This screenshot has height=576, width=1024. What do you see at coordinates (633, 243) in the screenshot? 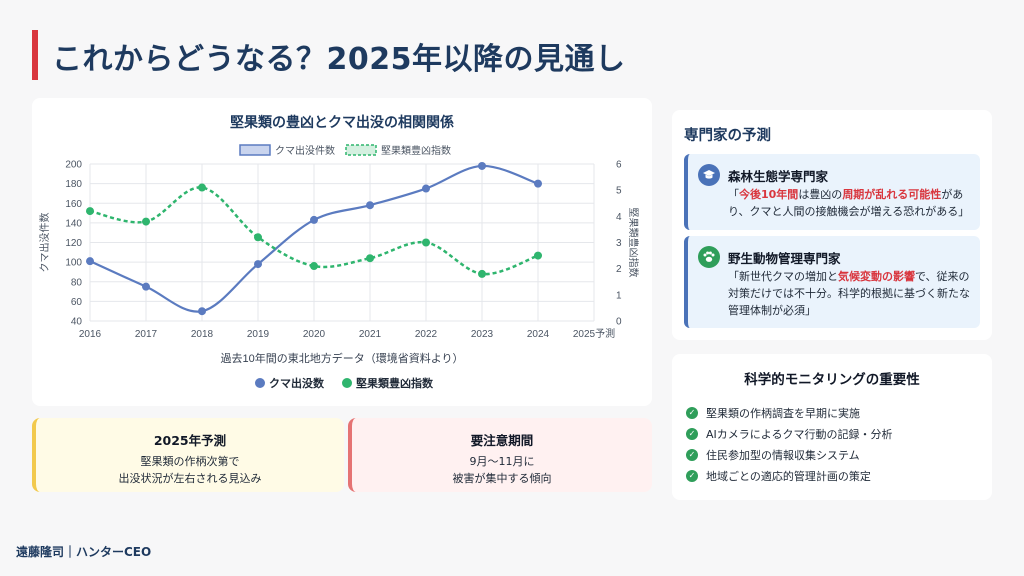
I see `y2-axis-label: 堅果類豊凶指数` at bounding box center [633, 243].